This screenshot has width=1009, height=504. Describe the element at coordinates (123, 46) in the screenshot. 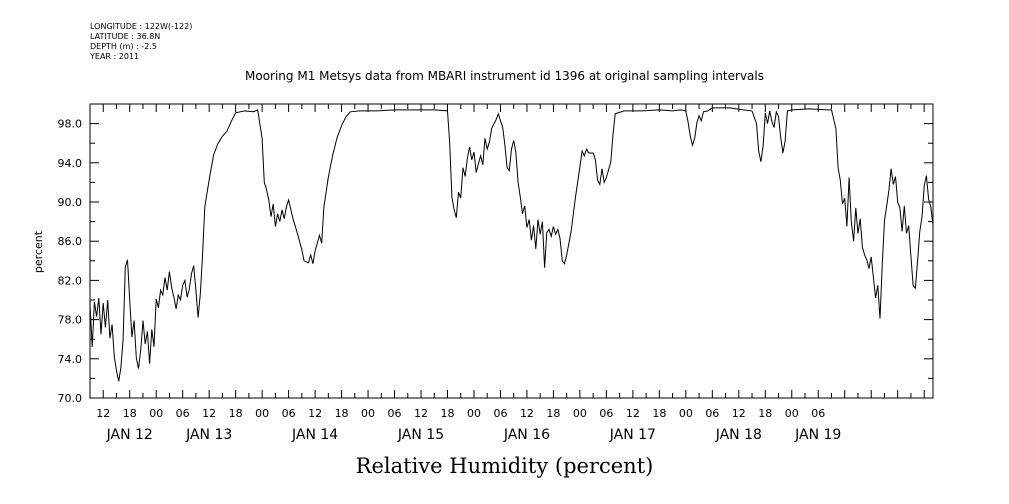

I see `depth-label: DEPTH (m) : -2.5` at that location.